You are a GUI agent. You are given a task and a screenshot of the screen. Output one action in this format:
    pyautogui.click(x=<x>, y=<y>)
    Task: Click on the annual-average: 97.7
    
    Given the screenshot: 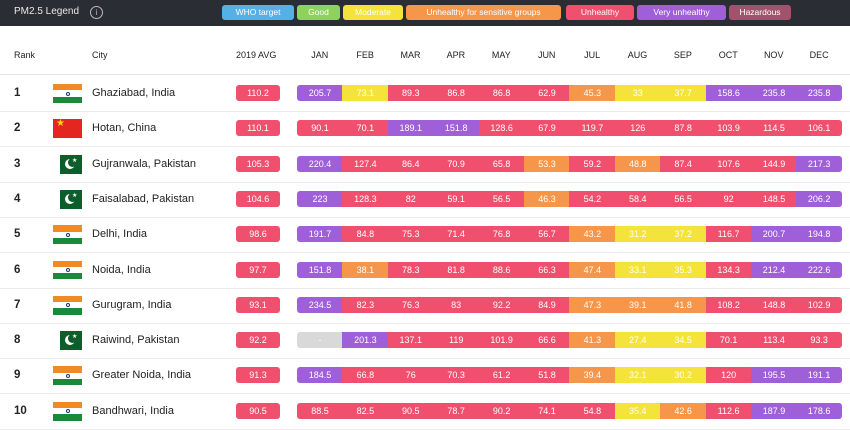 What is the action you would take?
    pyautogui.click(x=258, y=269)
    